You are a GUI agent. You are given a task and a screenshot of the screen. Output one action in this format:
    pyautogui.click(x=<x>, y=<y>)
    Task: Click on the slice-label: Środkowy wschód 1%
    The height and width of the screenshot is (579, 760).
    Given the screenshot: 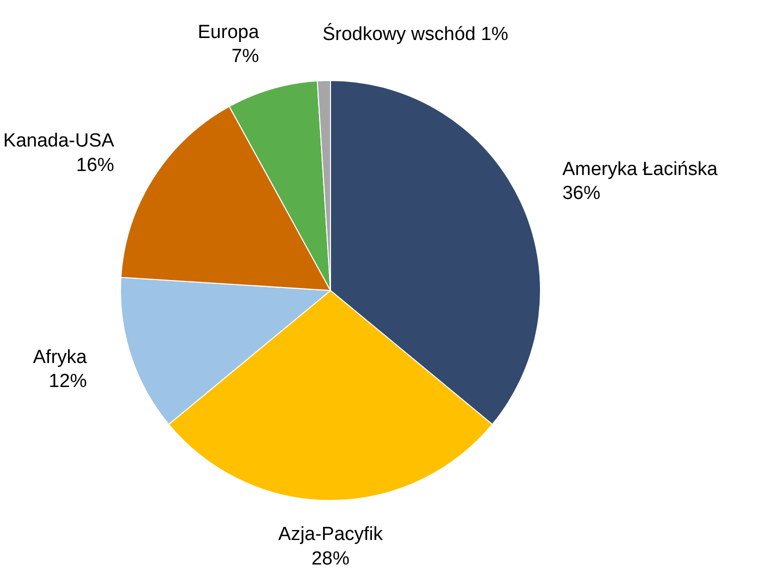 What is the action you would take?
    pyautogui.click(x=415, y=33)
    